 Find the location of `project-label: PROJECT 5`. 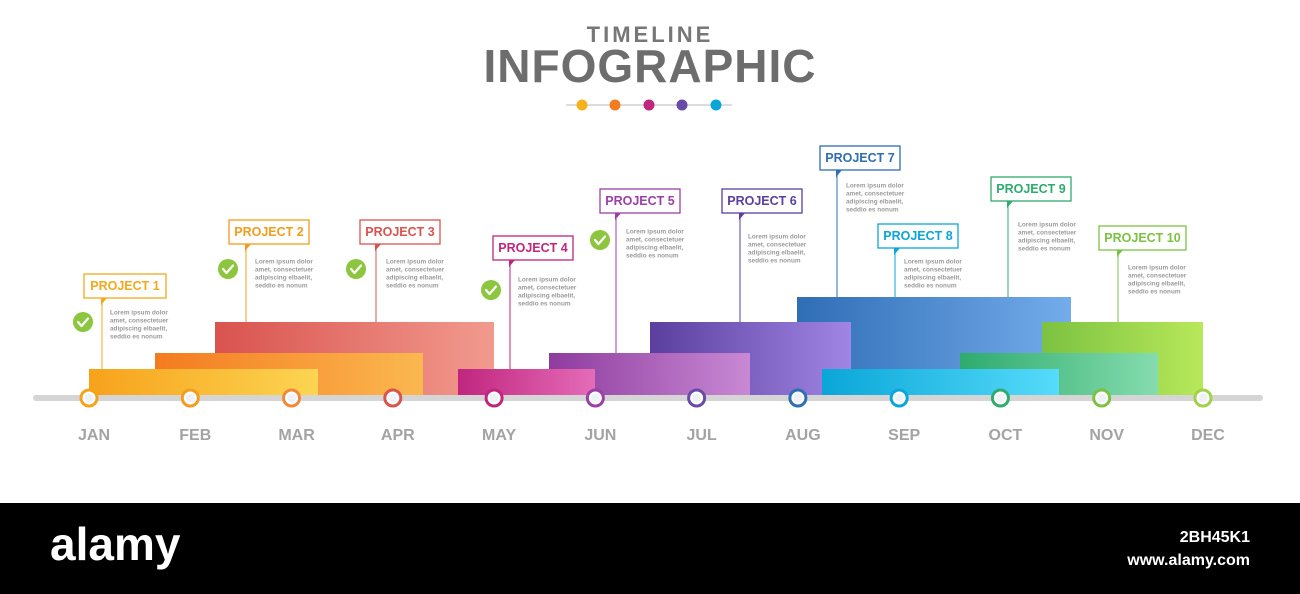

project-label: PROJECT 5 is located at coordinates (640, 201).